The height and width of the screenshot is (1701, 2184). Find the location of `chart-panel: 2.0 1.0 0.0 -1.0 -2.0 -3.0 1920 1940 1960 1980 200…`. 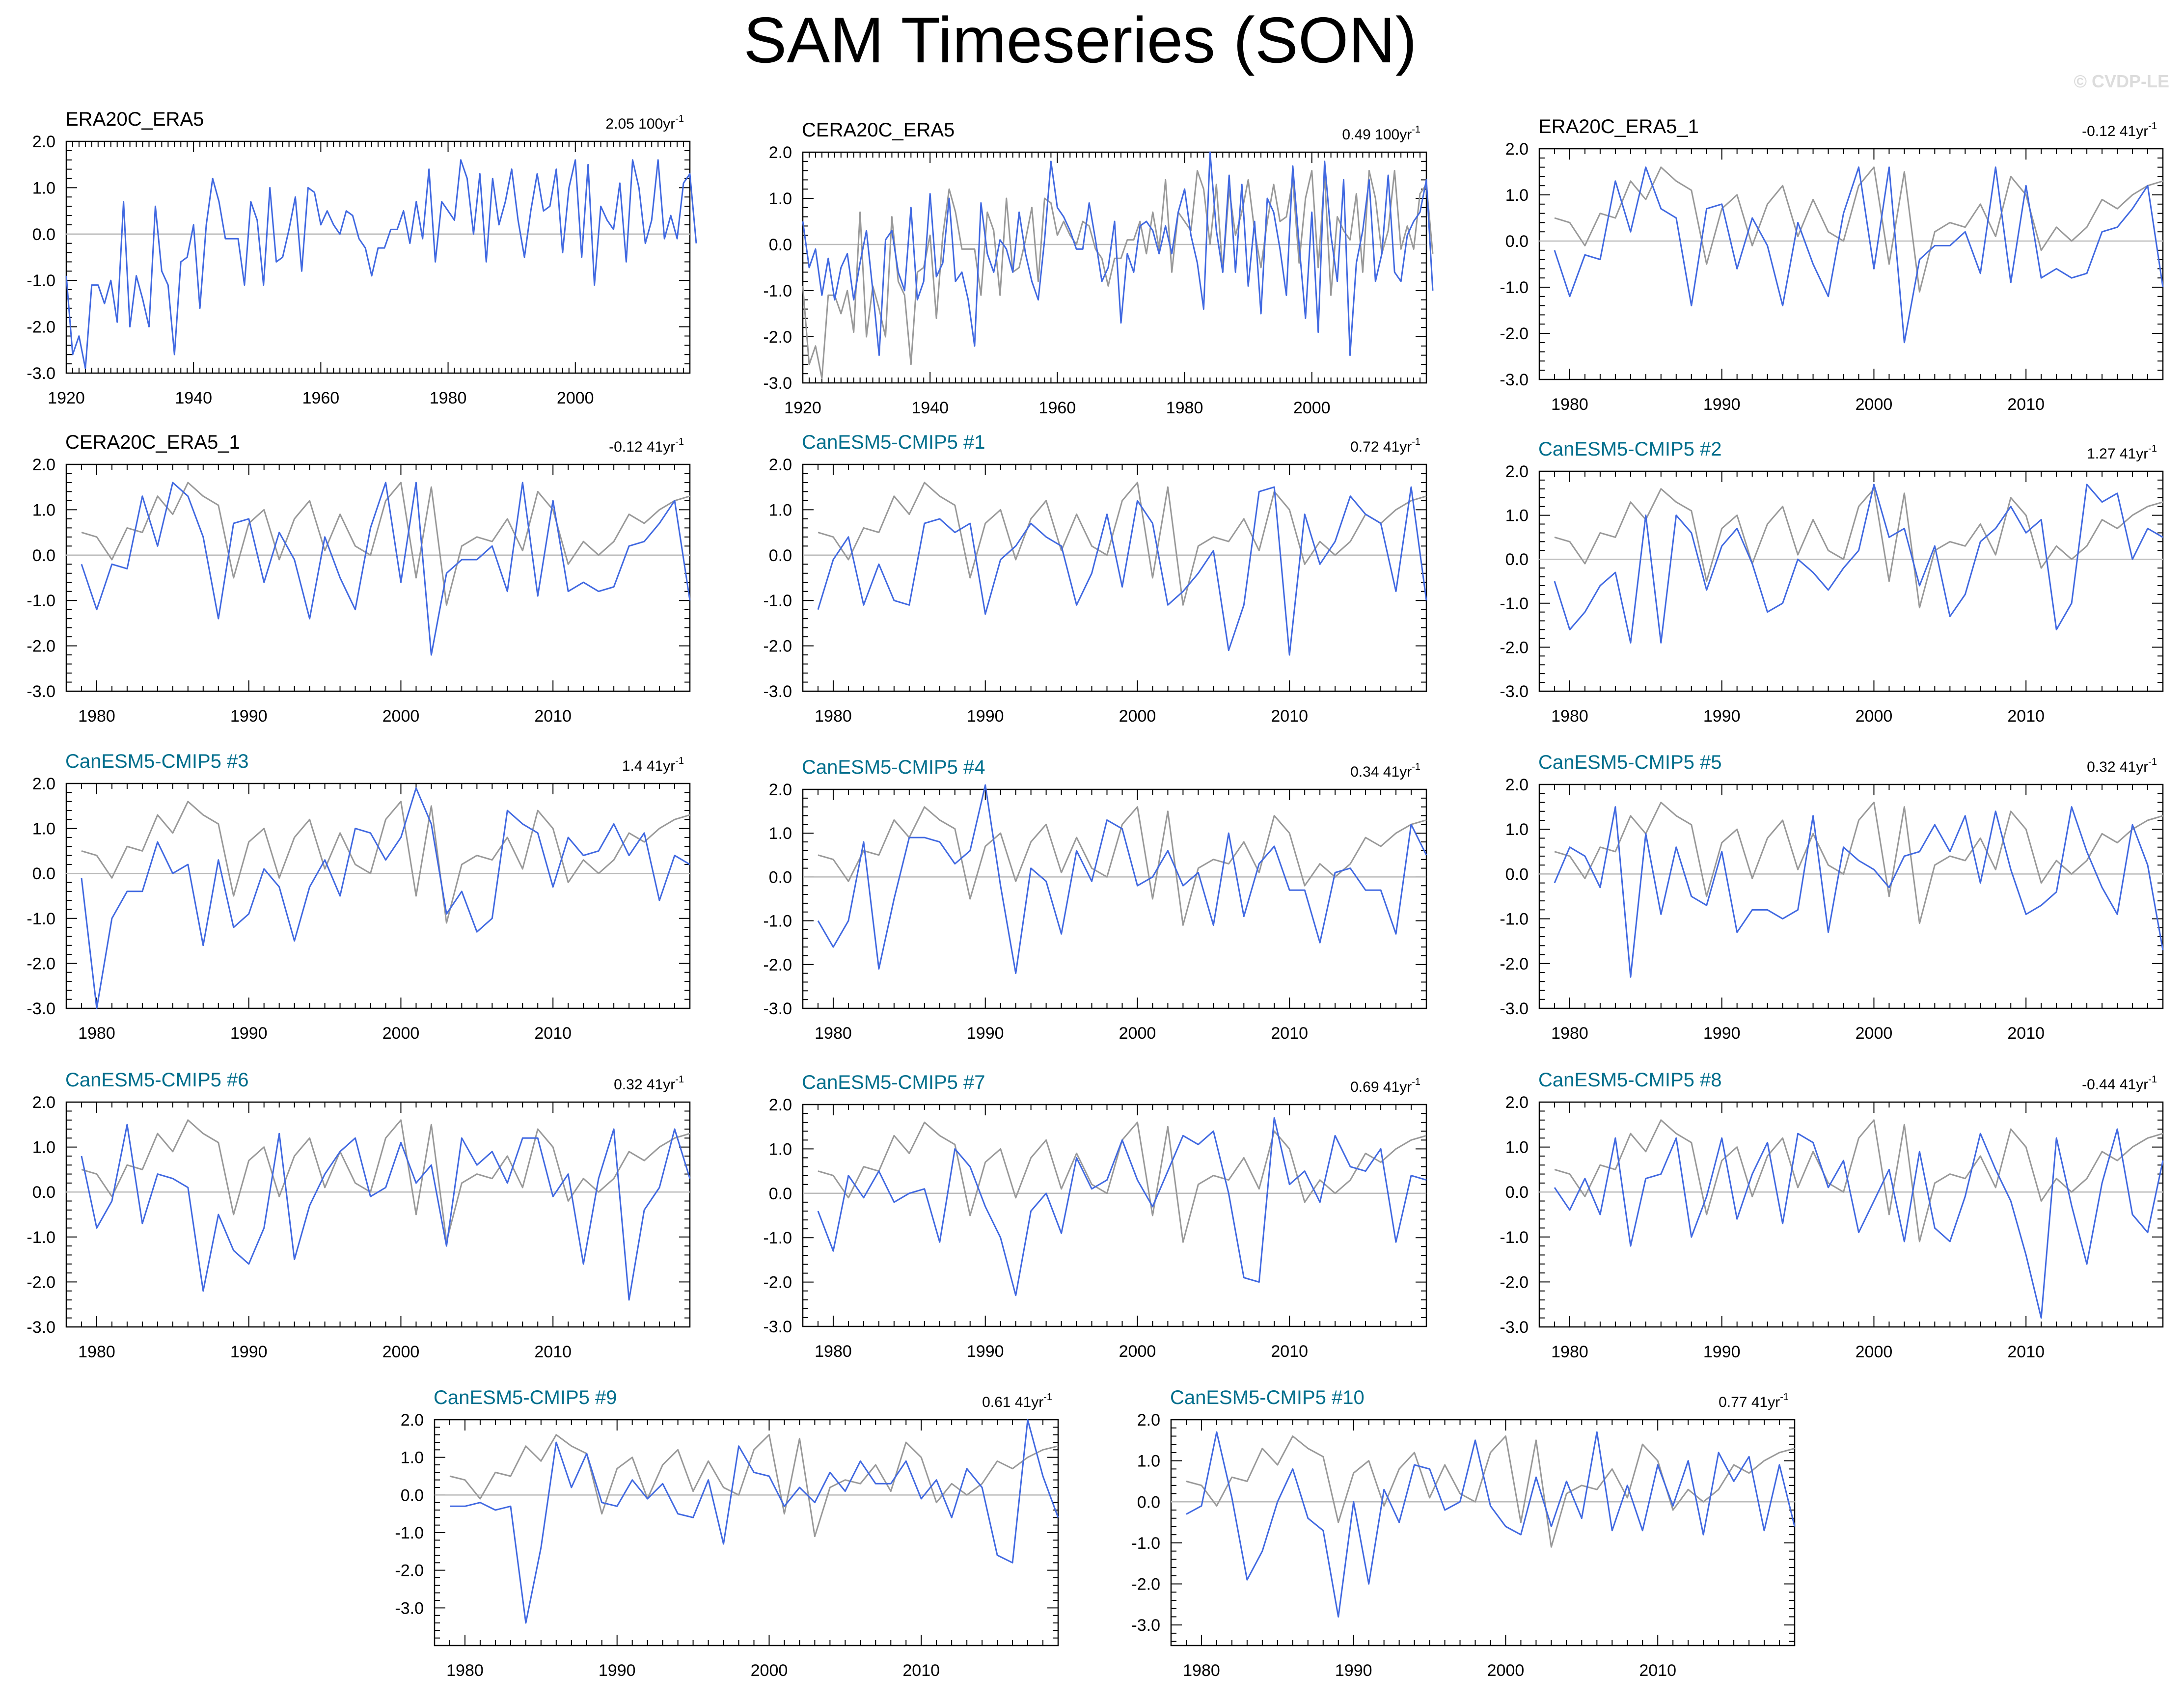

chart-panel: 2.0 1.0 0.0 -1.0 -2.0 -3.0 1920 1940 1960 1980 200… is located at coordinates (1098, 268).